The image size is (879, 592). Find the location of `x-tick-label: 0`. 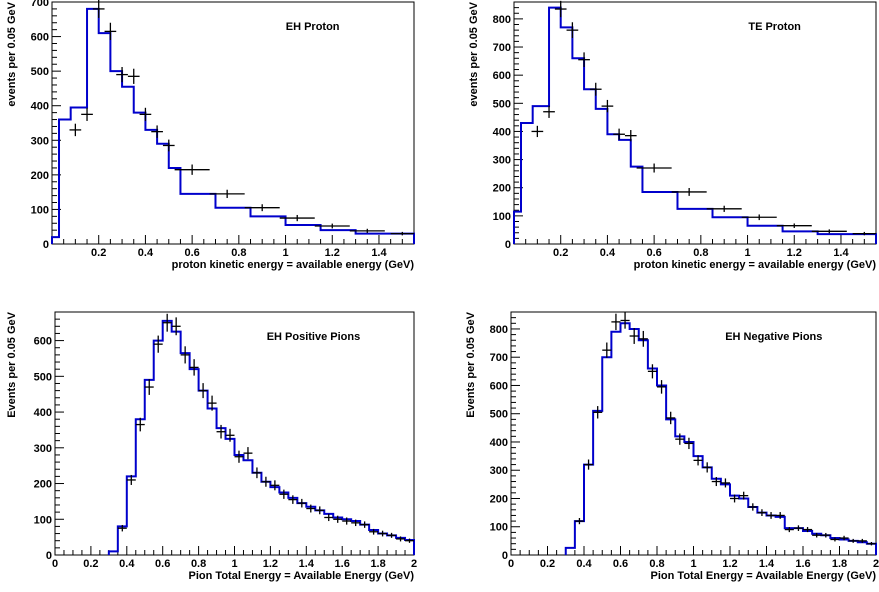

x-tick-label: 0 is located at coordinates (511, 564).